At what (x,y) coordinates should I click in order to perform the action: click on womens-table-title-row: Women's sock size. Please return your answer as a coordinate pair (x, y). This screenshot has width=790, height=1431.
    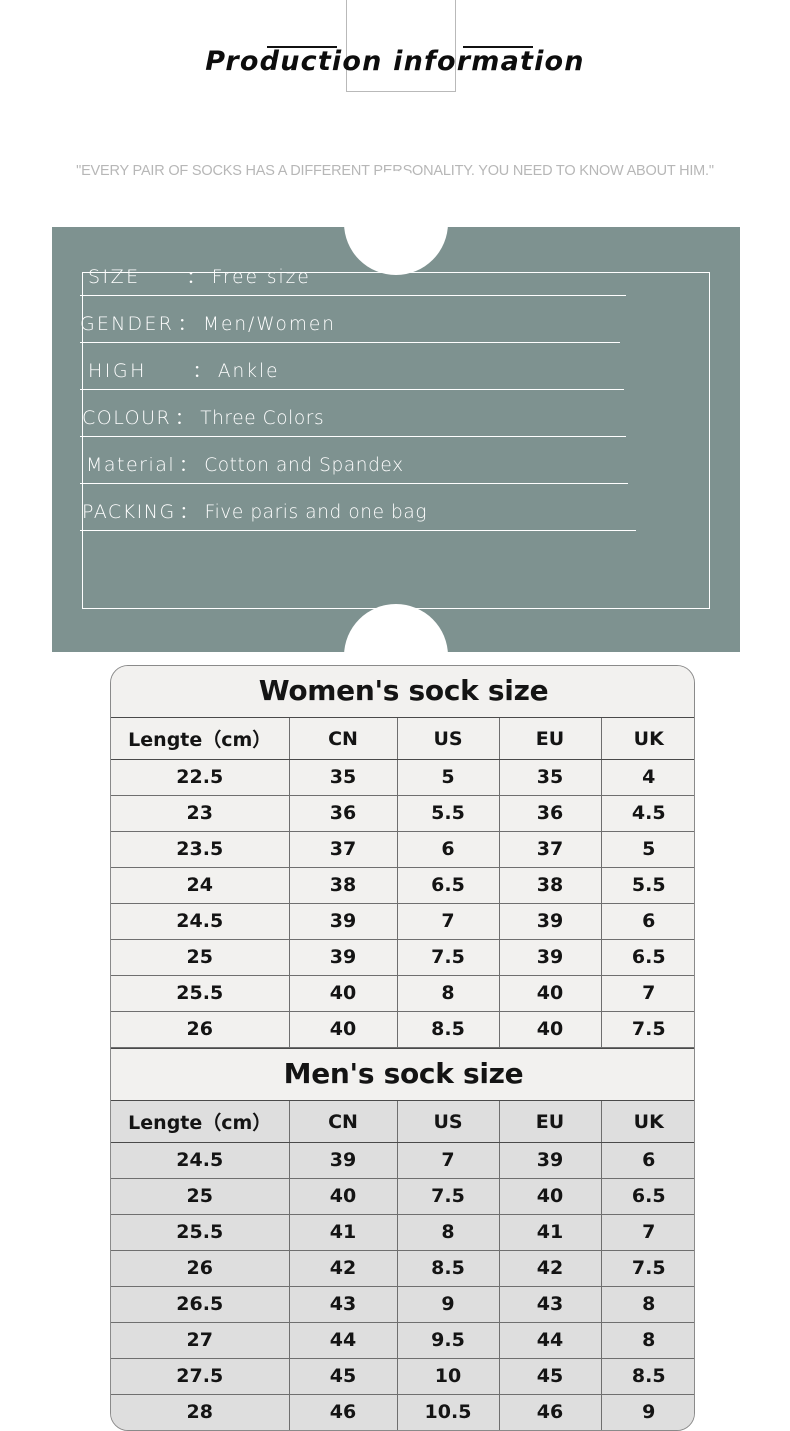
    Looking at the image, I should click on (402, 692).